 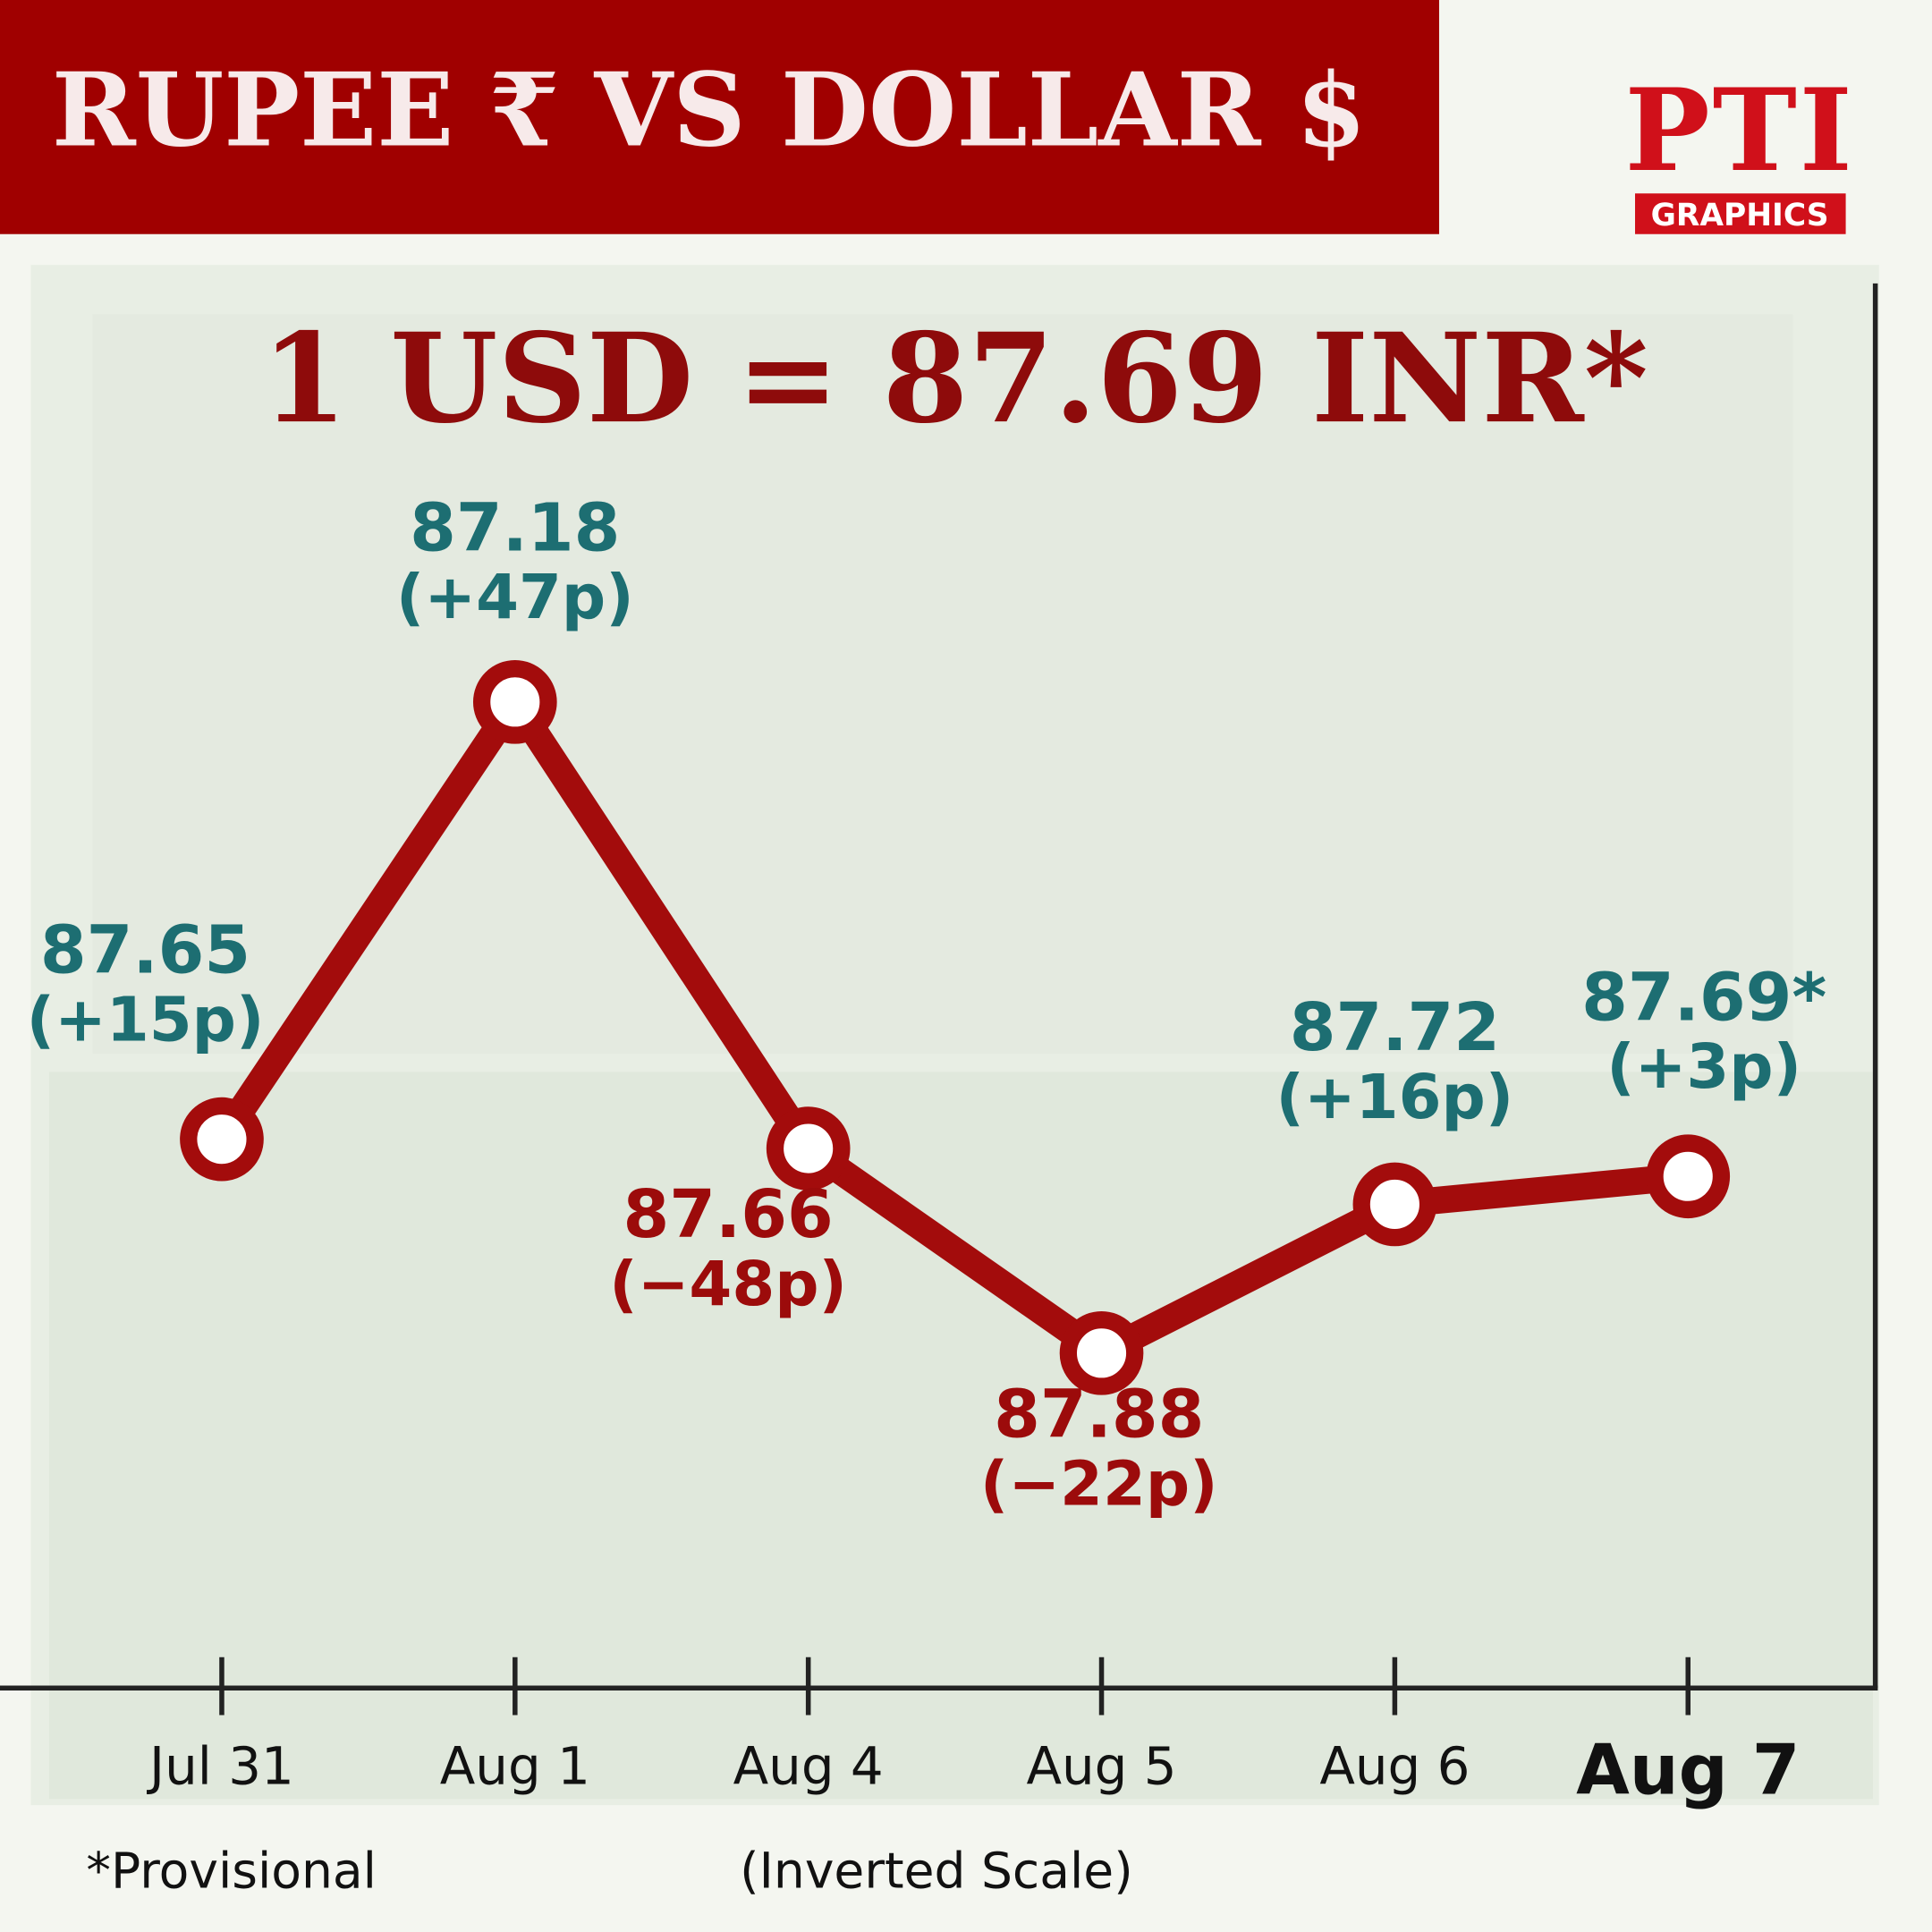 I want to click on x-tick-label: Aug 1, so click(x=515, y=1766).